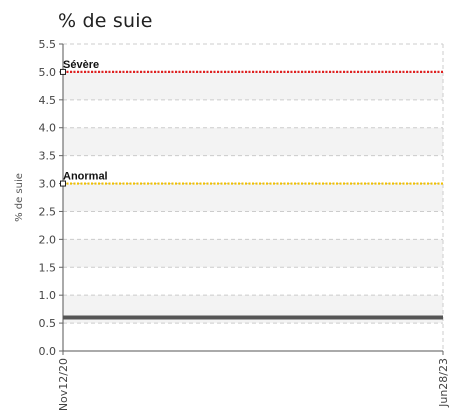 The image size is (449, 413). What do you see at coordinates (48, 295) in the screenshot?
I see `y-tick-label: 1.0` at bounding box center [48, 295].